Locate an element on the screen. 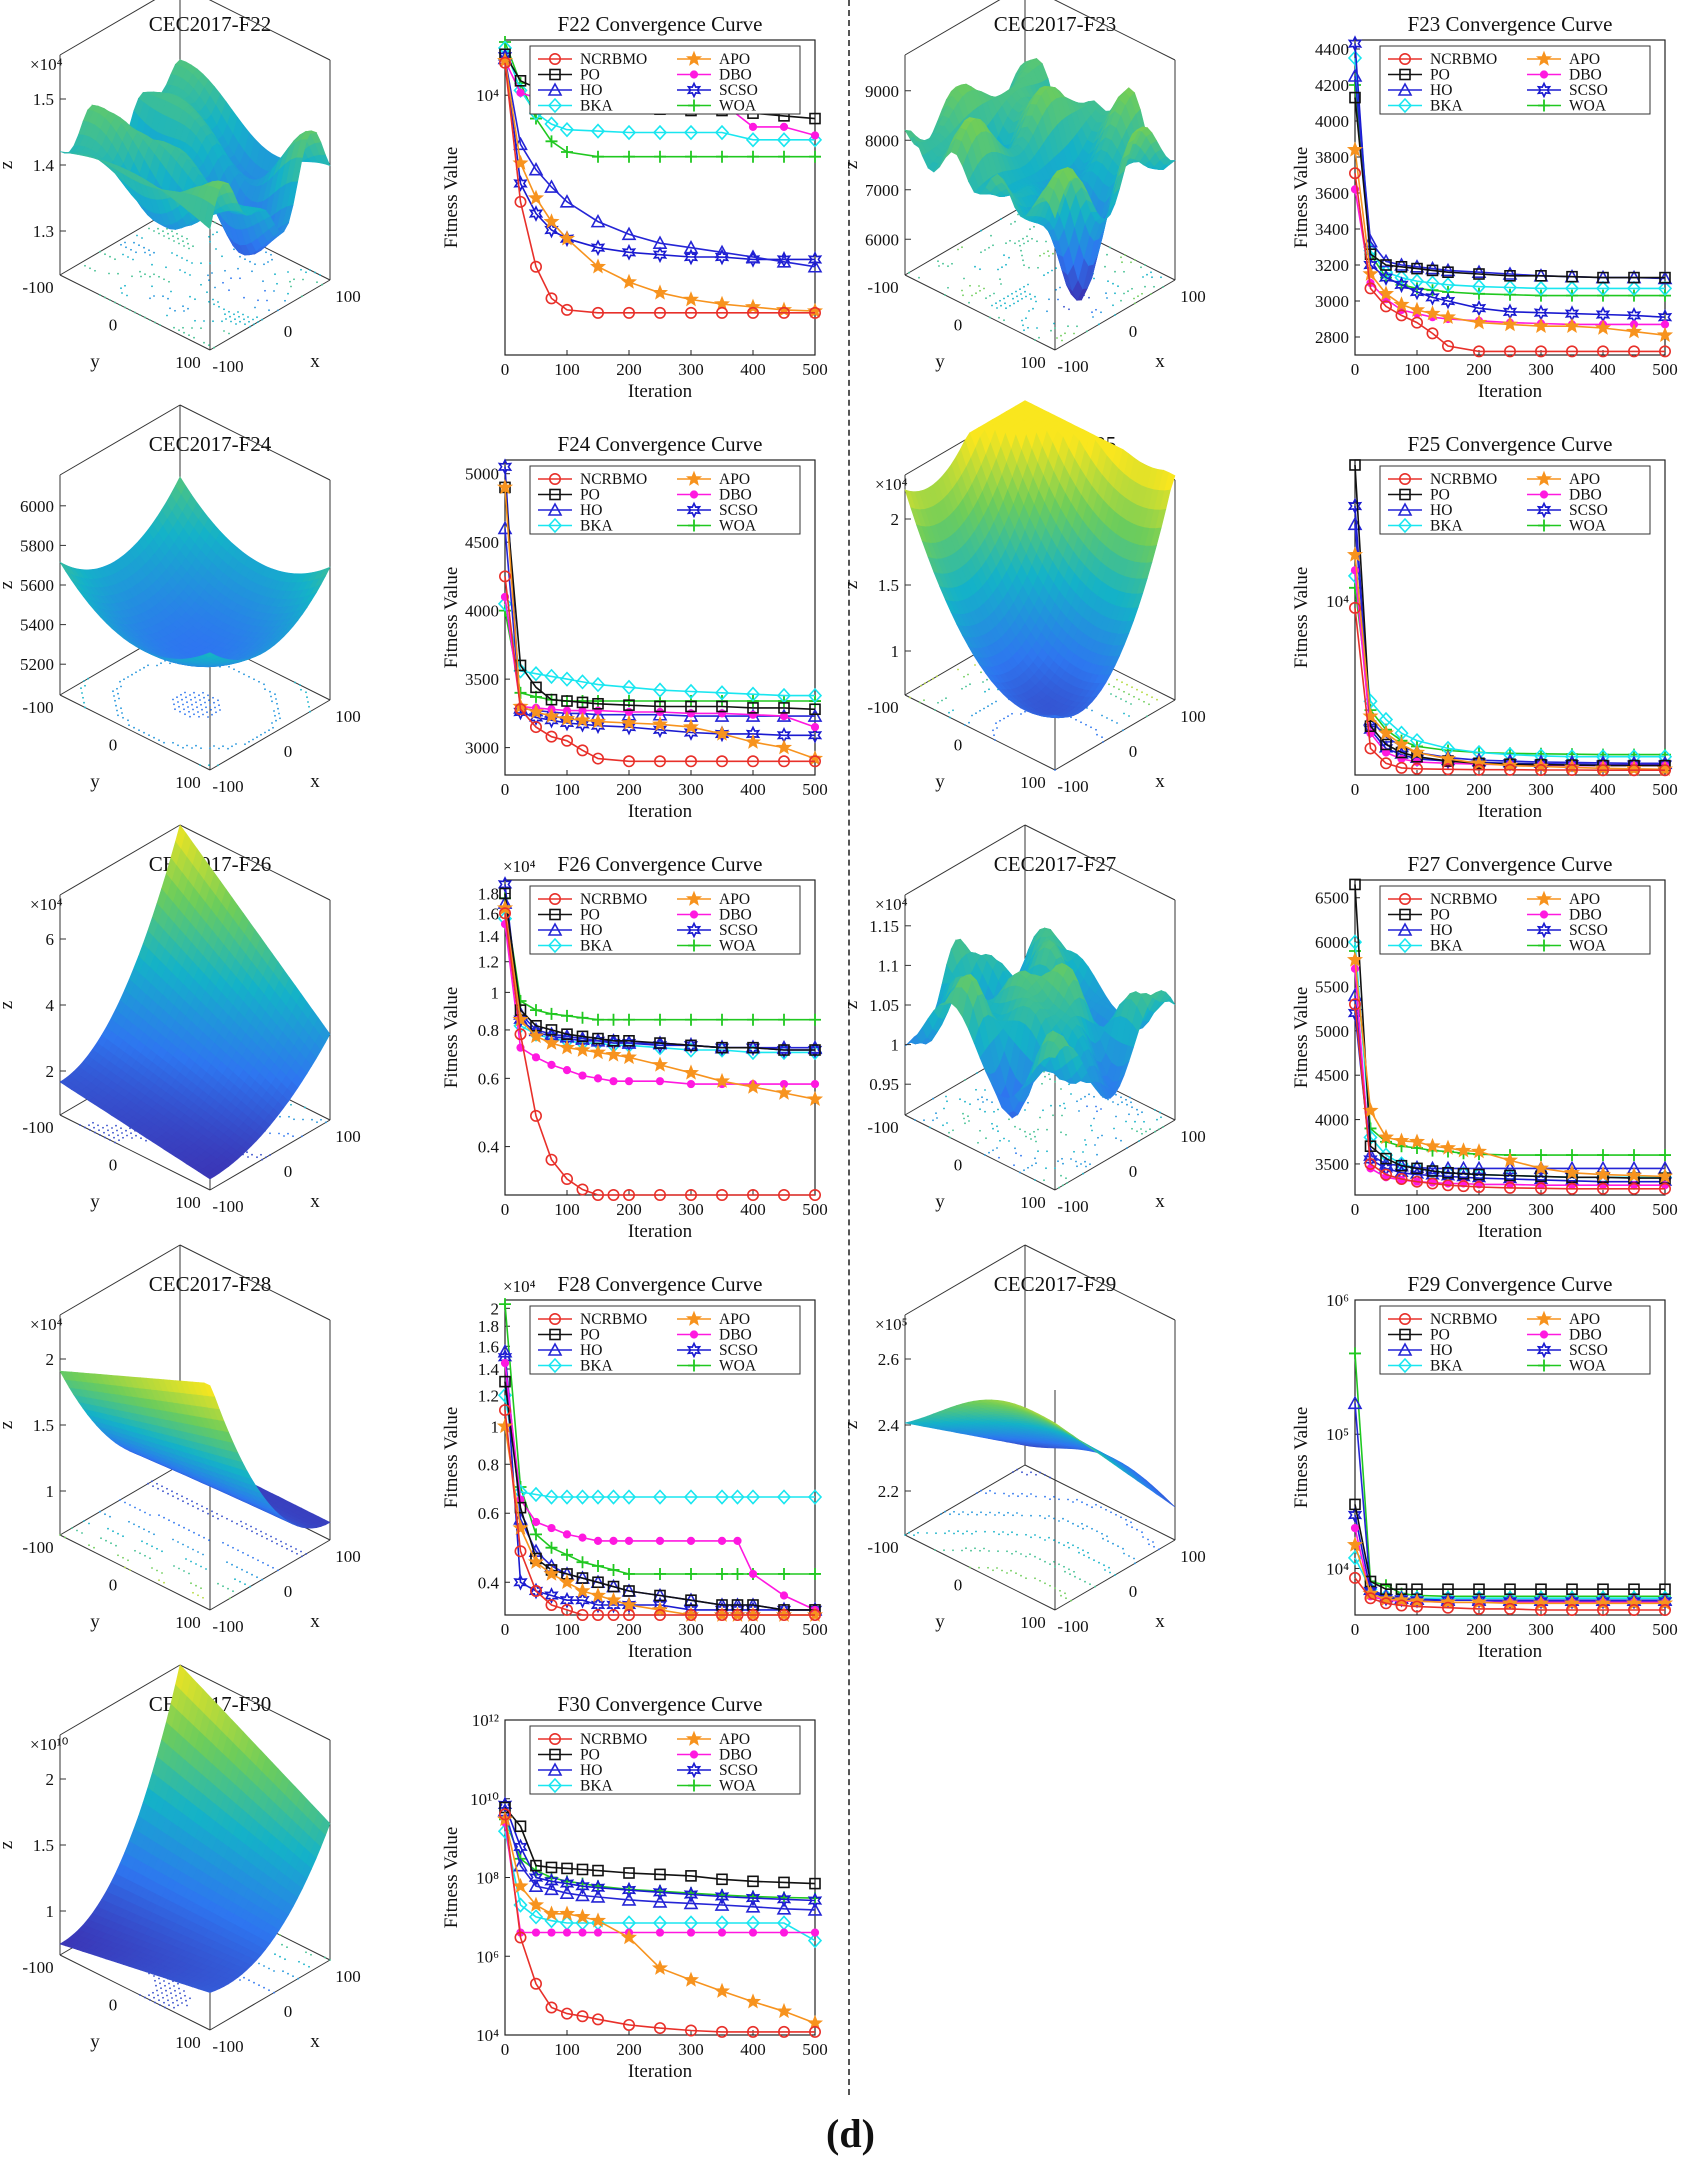 The width and height of the screenshot is (1701, 2175). y-tick-label: 0 is located at coordinates (958, 745).